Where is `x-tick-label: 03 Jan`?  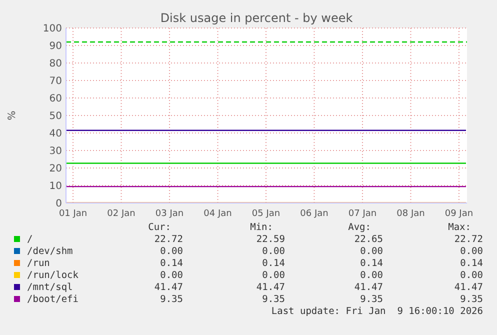 x-tick-label: 03 Jan is located at coordinates (169, 214).